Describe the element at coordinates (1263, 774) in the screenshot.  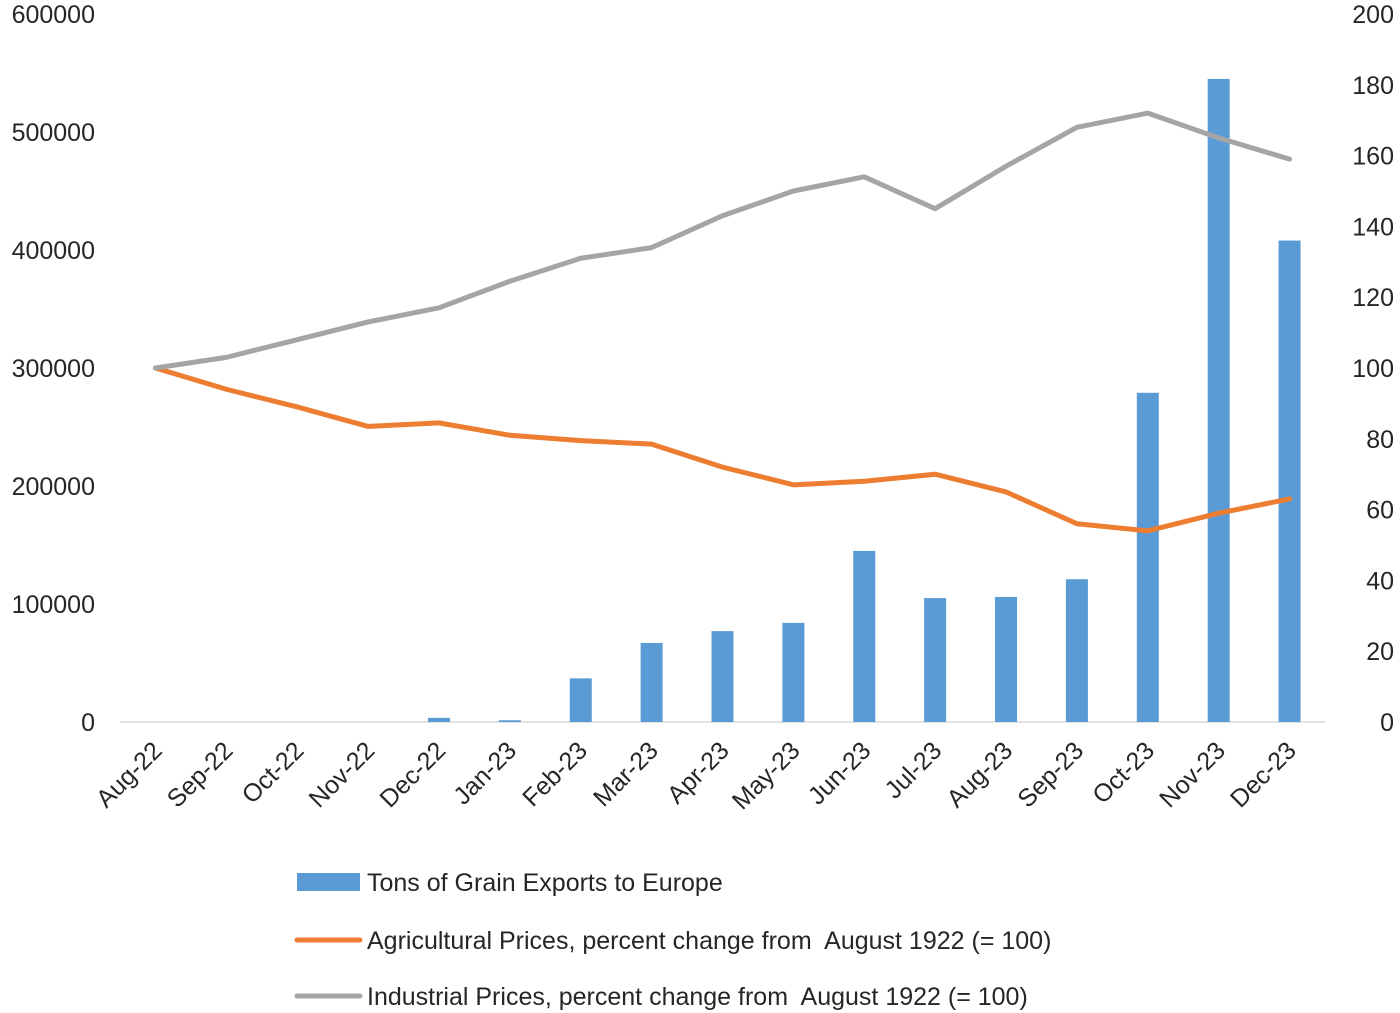
I see `x-tick-label: Dec-23` at that location.